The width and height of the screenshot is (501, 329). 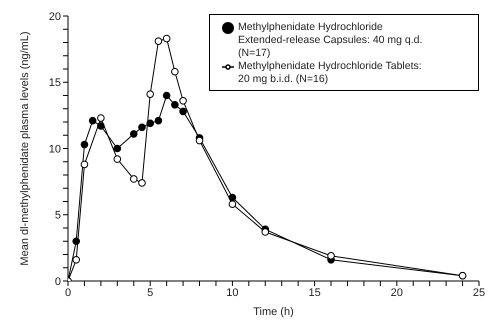 What do you see at coordinates (479, 292) in the screenshot?
I see `x-tick-label: 25` at bounding box center [479, 292].